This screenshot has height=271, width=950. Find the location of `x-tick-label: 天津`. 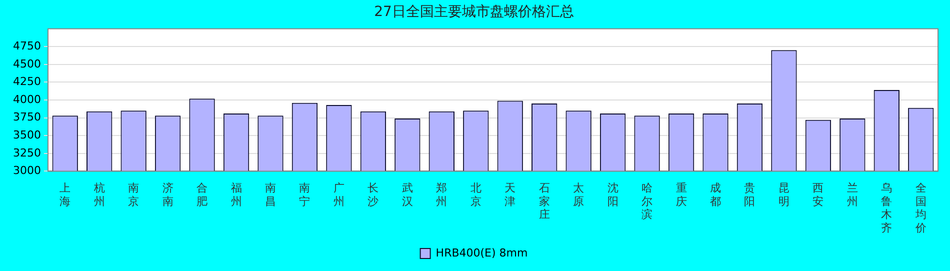

x-tick-label: 天津 is located at coordinates (510, 195).